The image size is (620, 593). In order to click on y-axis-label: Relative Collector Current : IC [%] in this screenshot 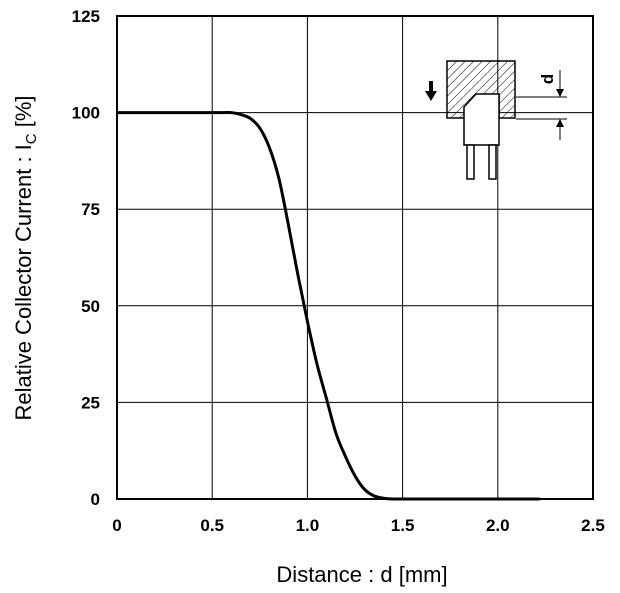, I will do `click(25, 257)`.